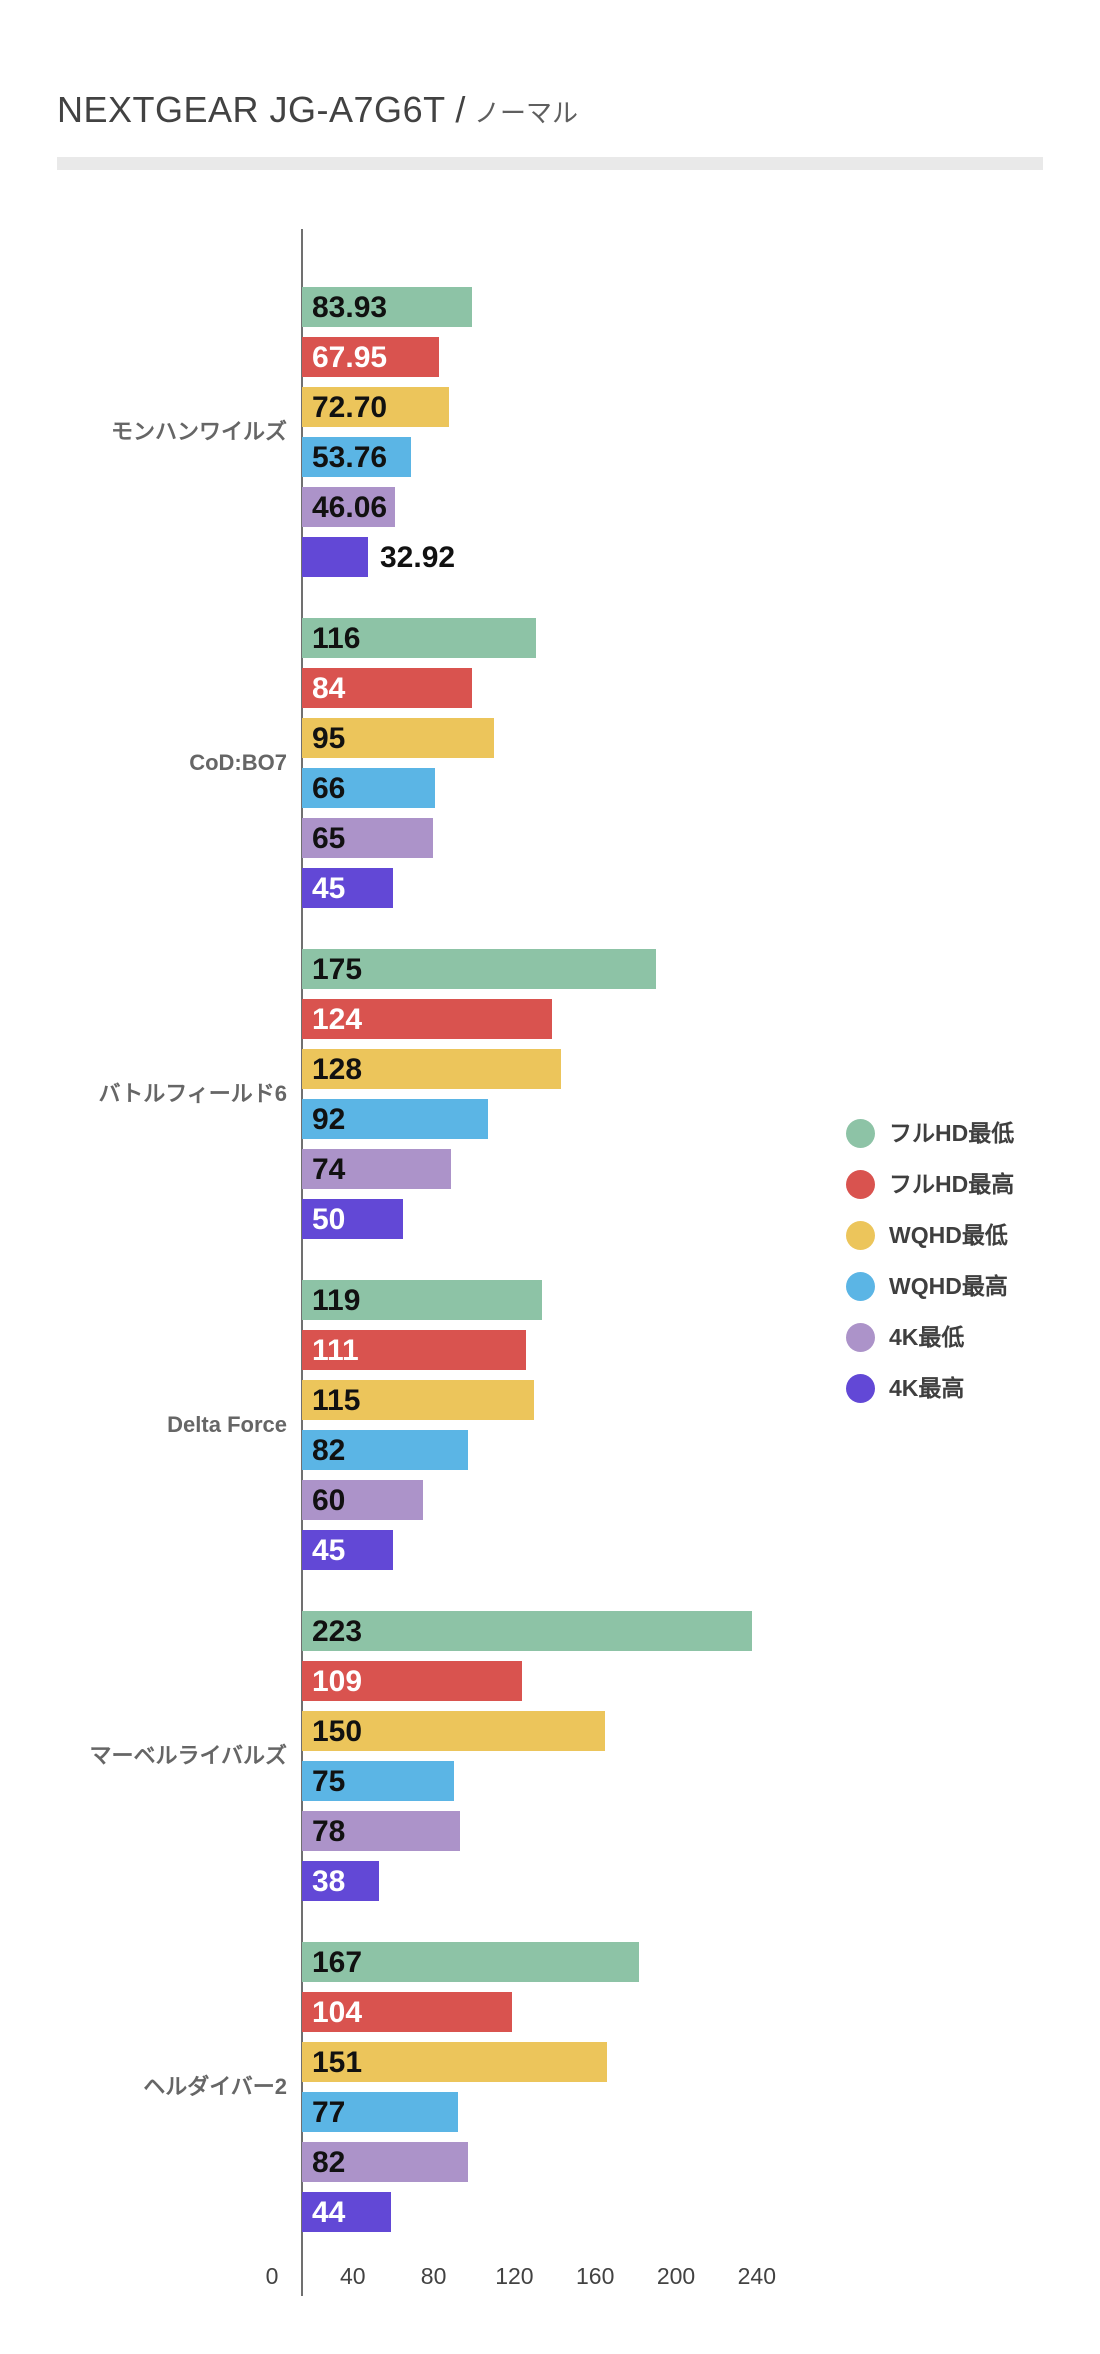 This screenshot has width=1100, height=2354. I want to click on bar-value-label: 109, so click(337, 1681).